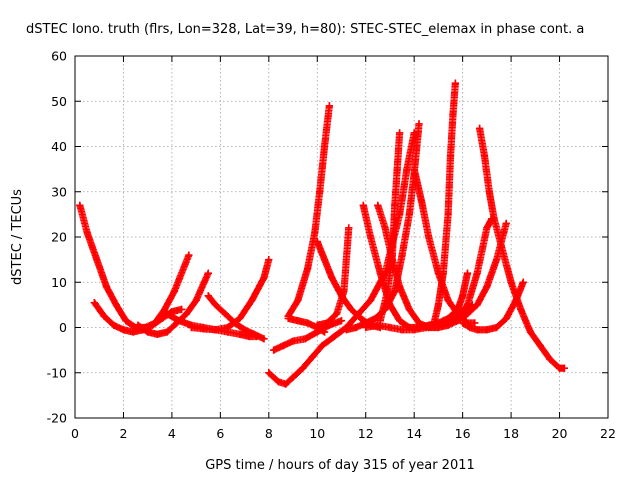  I want to click on x-tick-label: 20, so click(560, 433).